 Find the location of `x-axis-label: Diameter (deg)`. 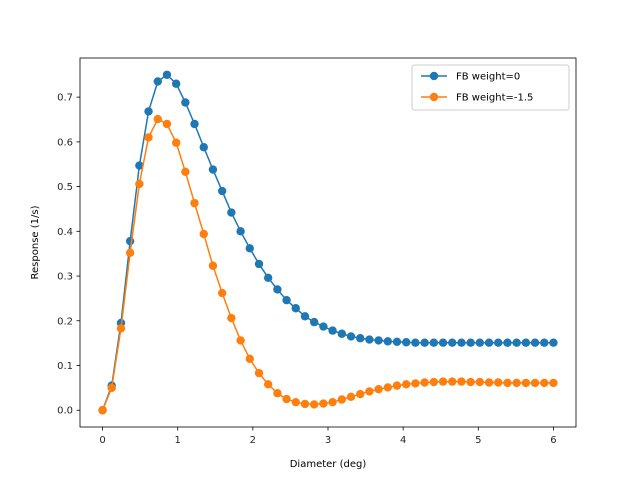

x-axis-label: Diameter (deg) is located at coordinates (328, 464).